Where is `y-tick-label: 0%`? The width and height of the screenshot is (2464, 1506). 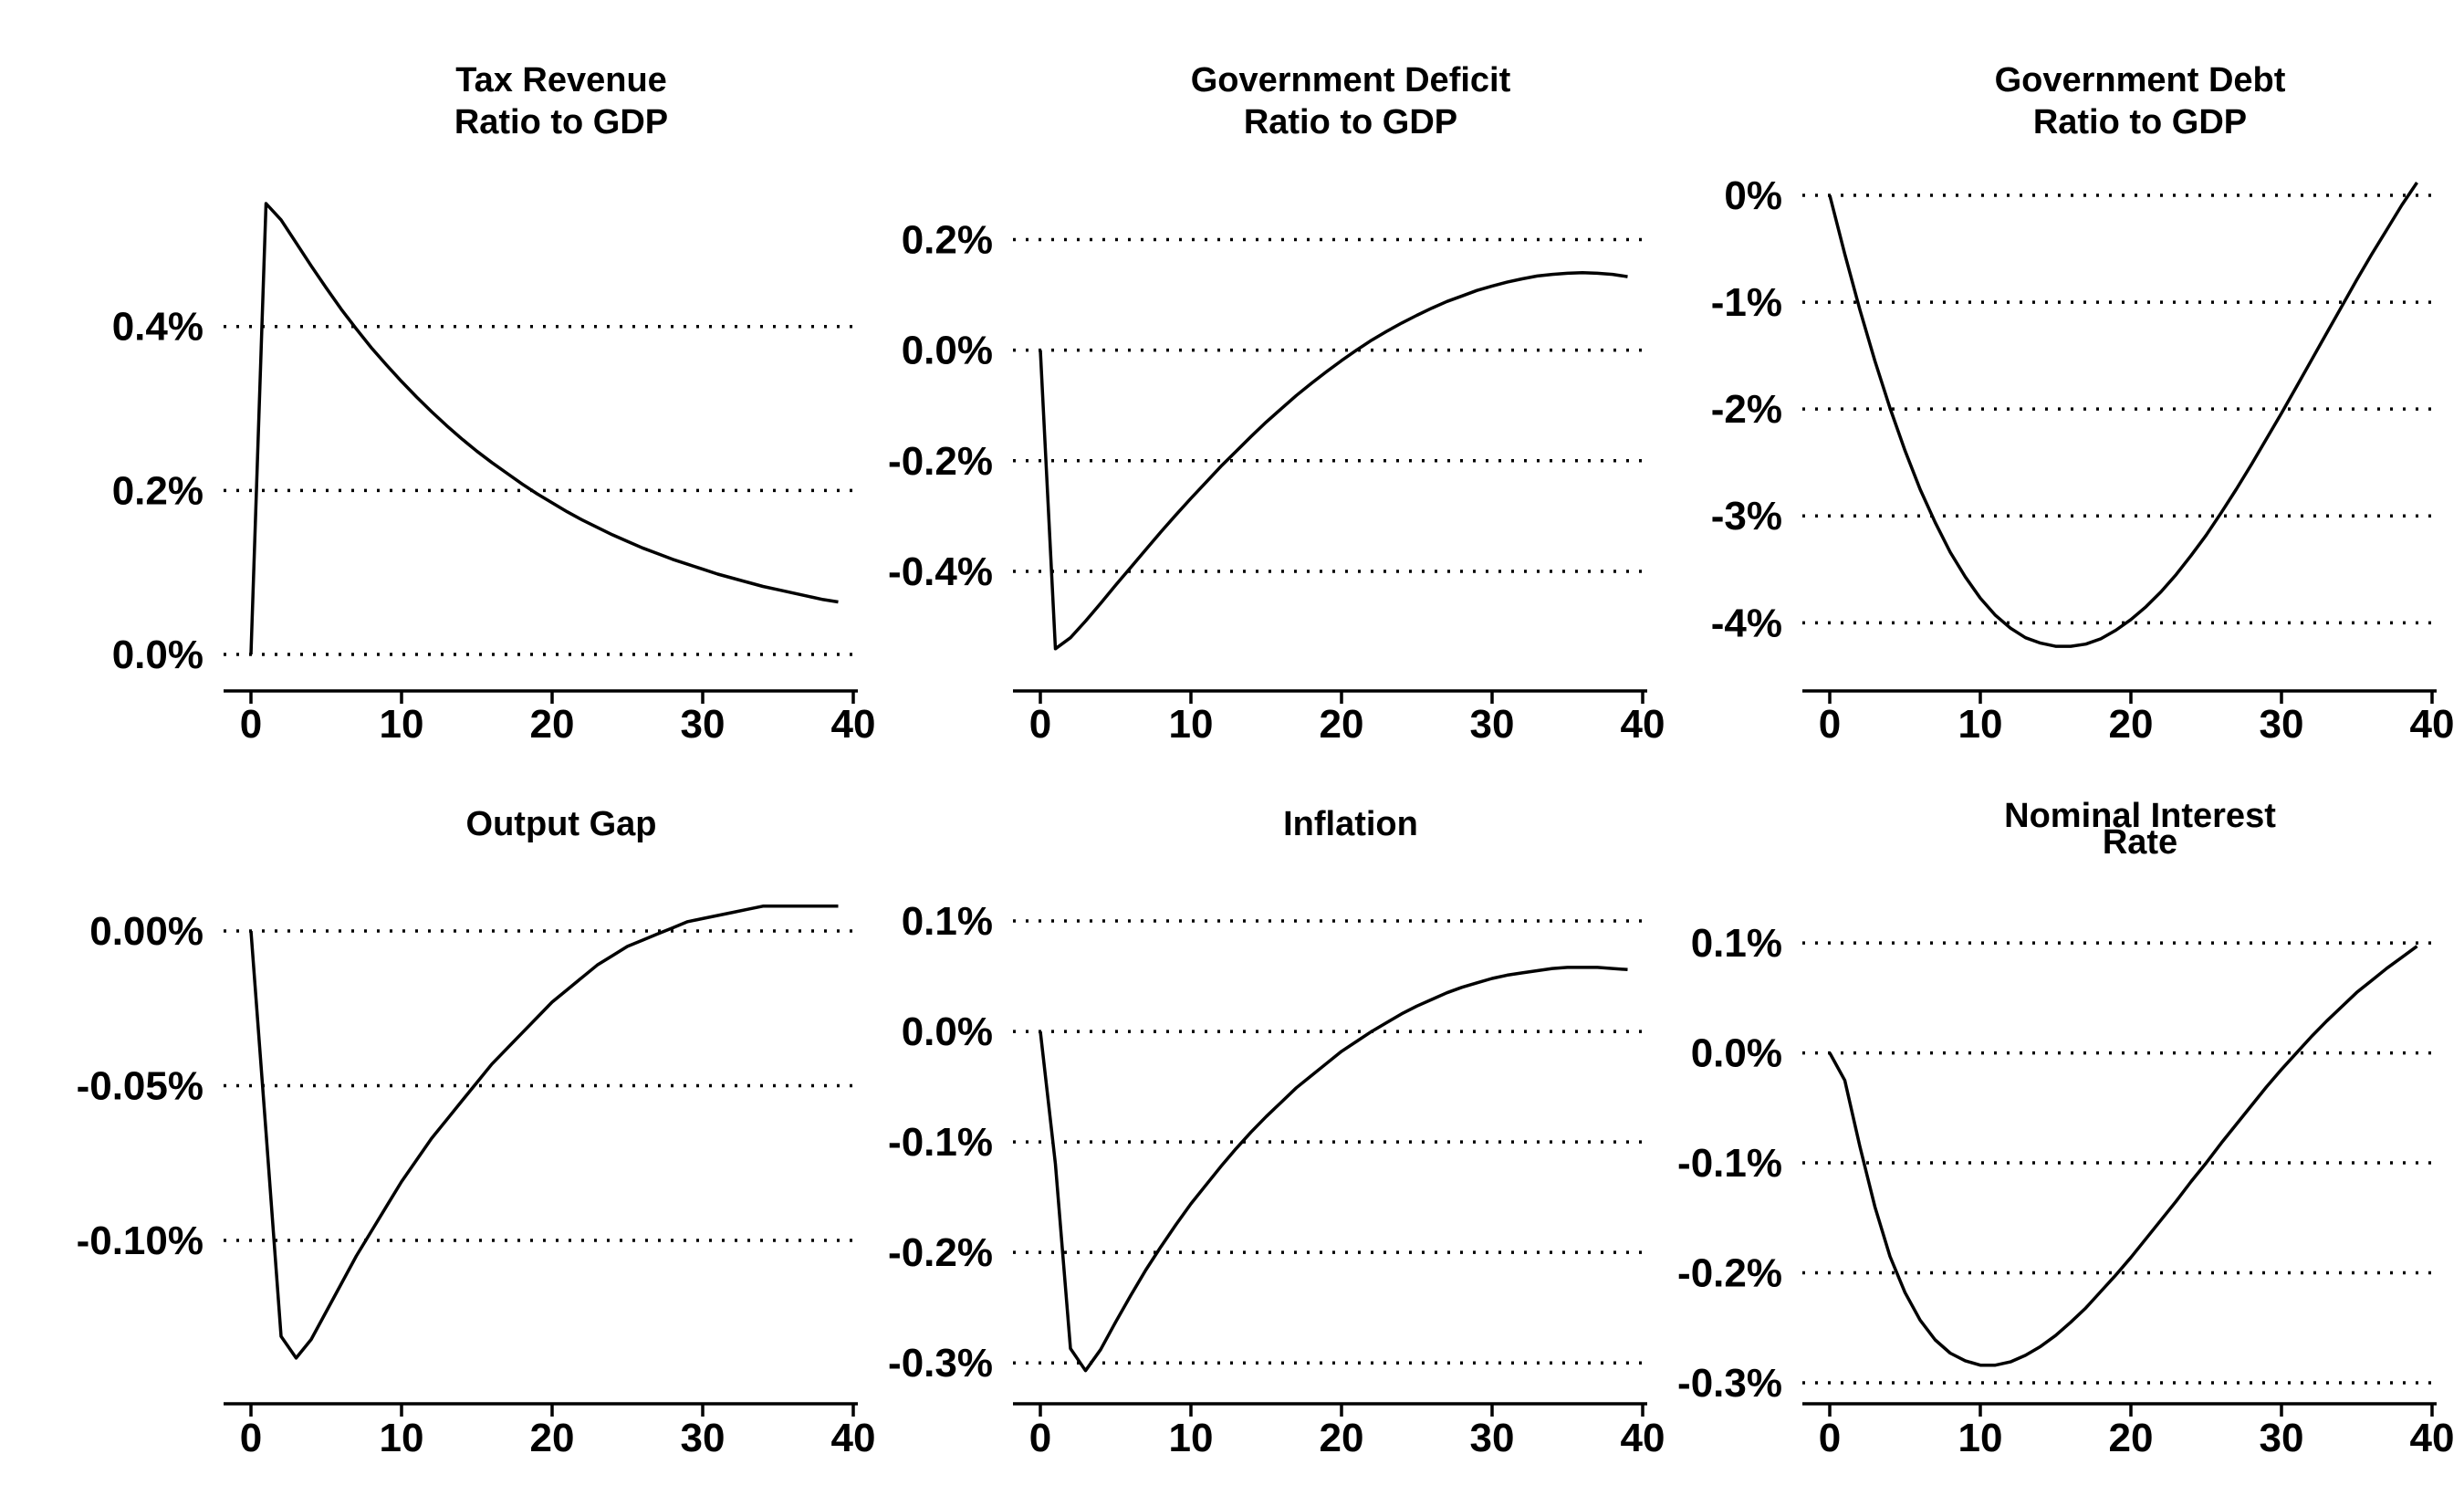 y-tick-label: 0% is located at coordinates (1753, 195).